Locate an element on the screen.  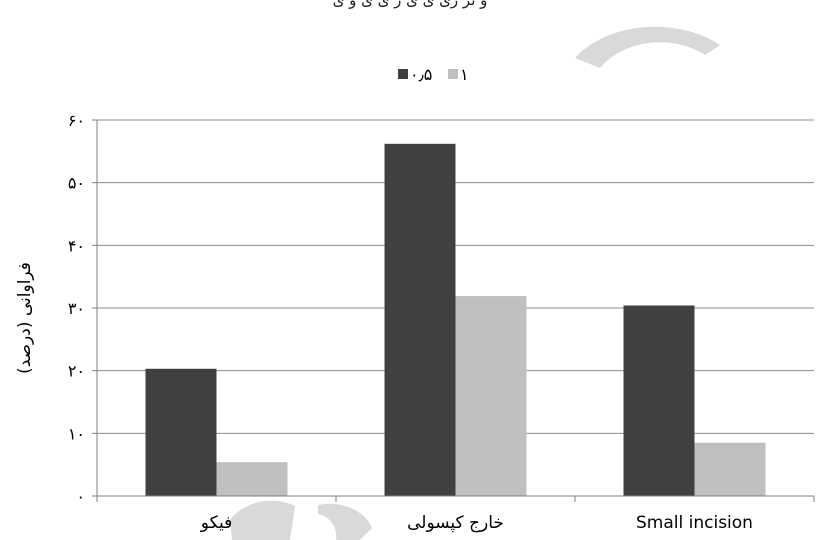
y-axis-title: فراوانی (درصد) is located at coordinates (25, 318).